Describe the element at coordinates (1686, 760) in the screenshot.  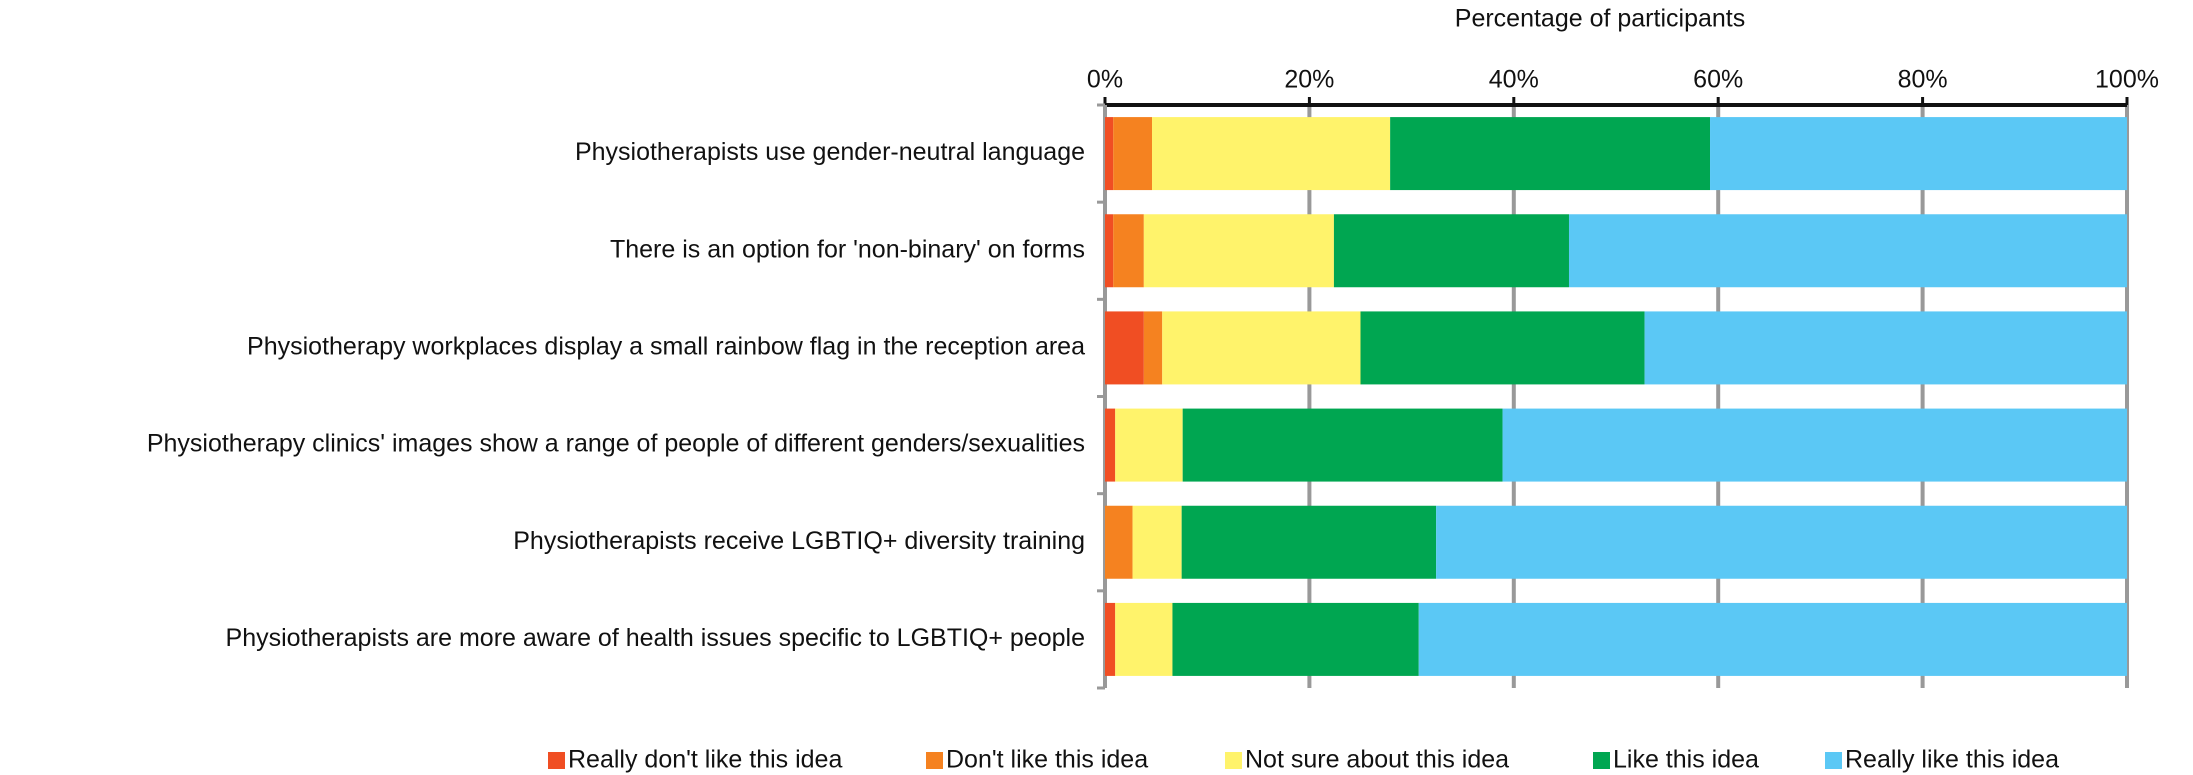
I see `legend-label: Like this idea` at that location.